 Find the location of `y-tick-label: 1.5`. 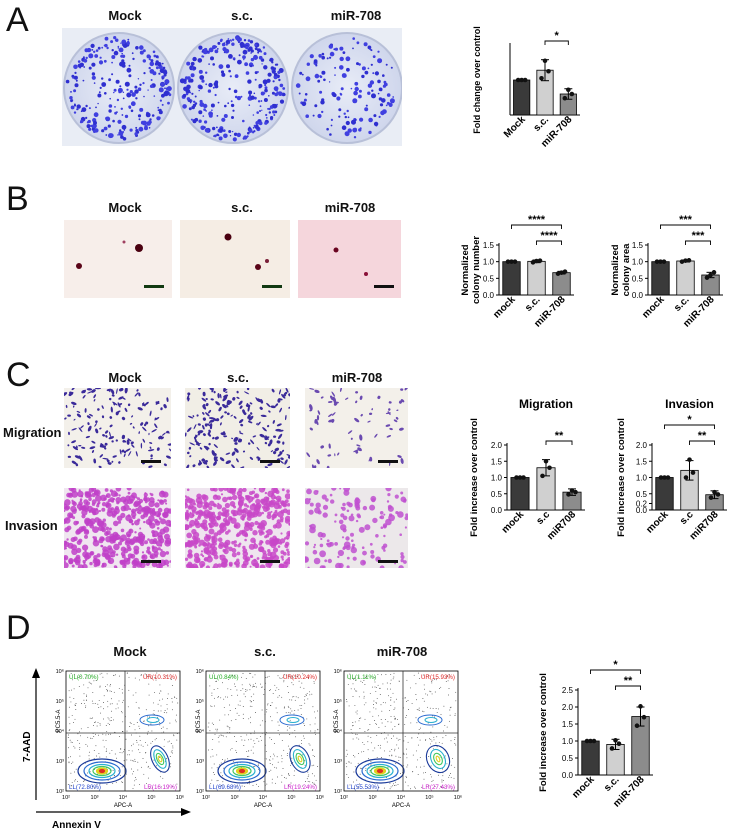

y-tick-label: 1.5 is located at coordinates (638, 245).